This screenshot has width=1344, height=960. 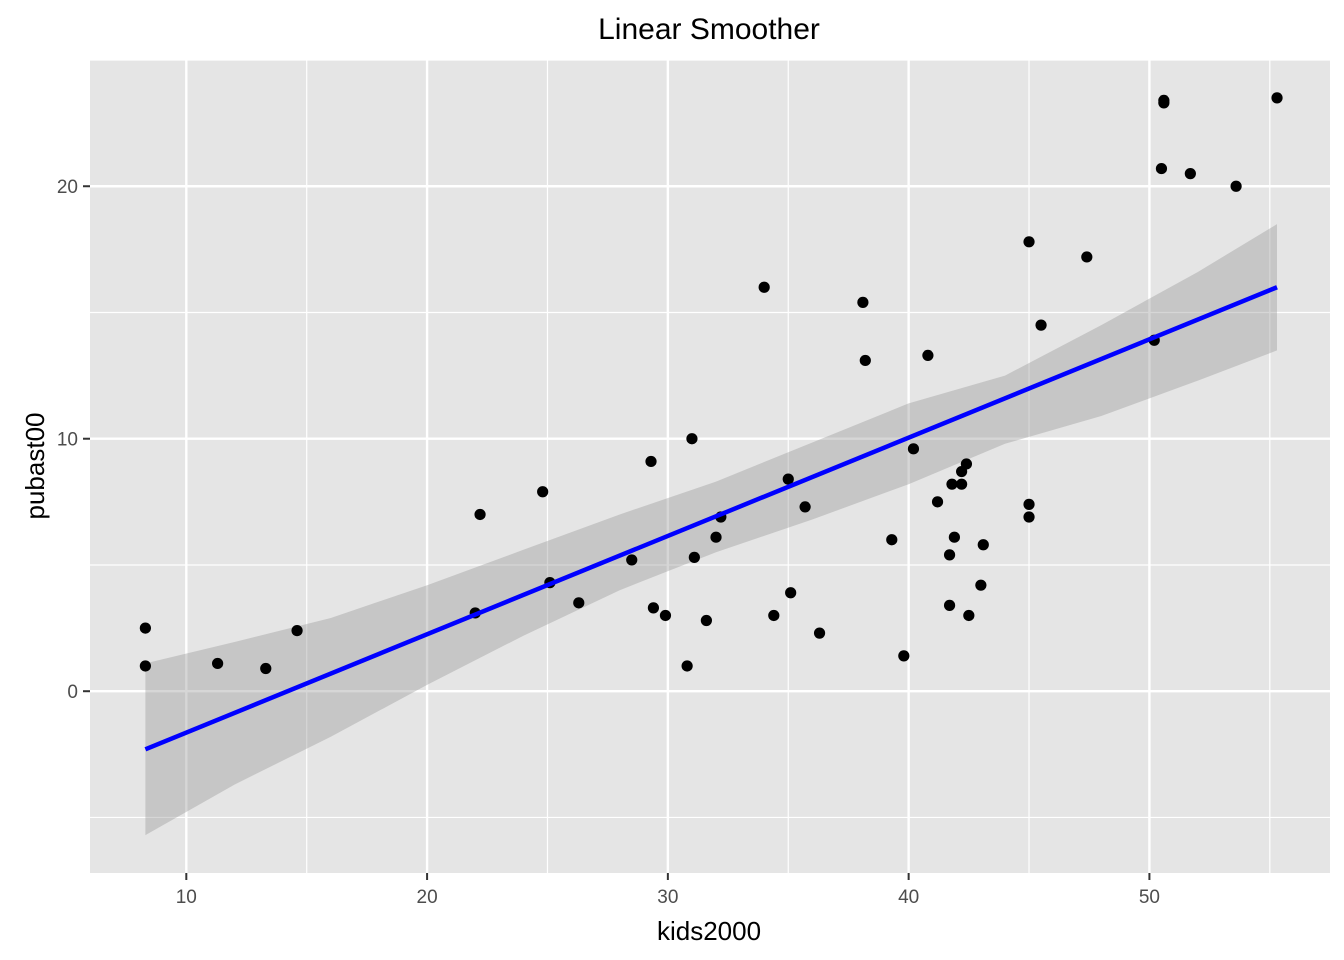 What do you see at coordinates (67, 187) in the screenshot?
I see `y-tick-label: 20` at bounding box center [67, 187].